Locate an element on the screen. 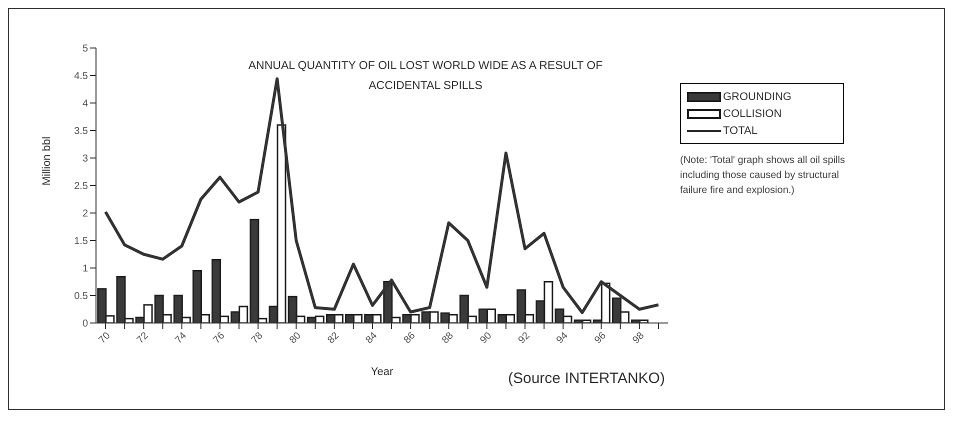 This screenshot has width=955, height=429. x-tick-label: 80 is located at coordinates (296, 338).